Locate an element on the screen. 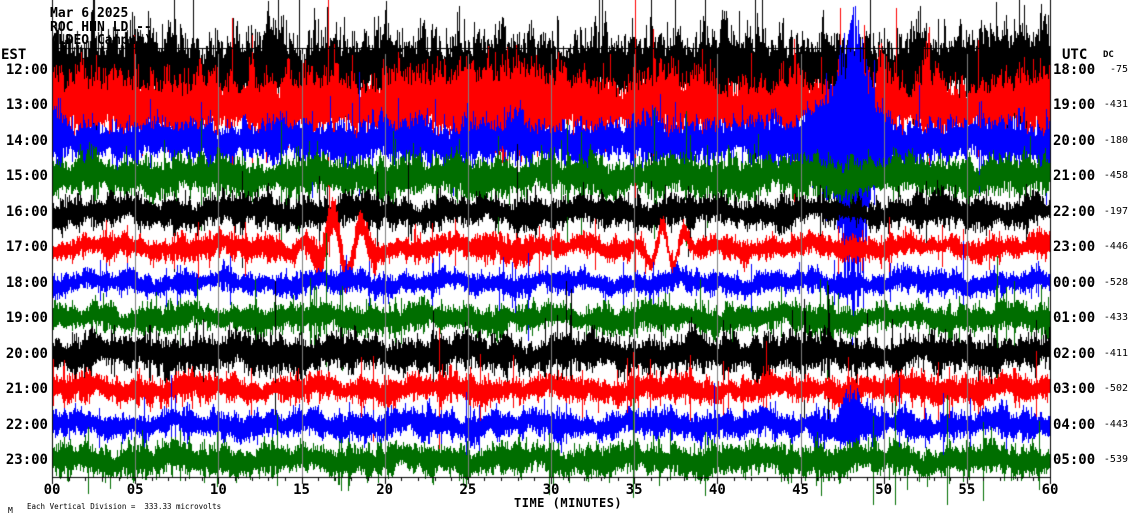 This screenshot has width=1130, height=519. est-hour-label: 14:00 is located at coordinates (26, 140).